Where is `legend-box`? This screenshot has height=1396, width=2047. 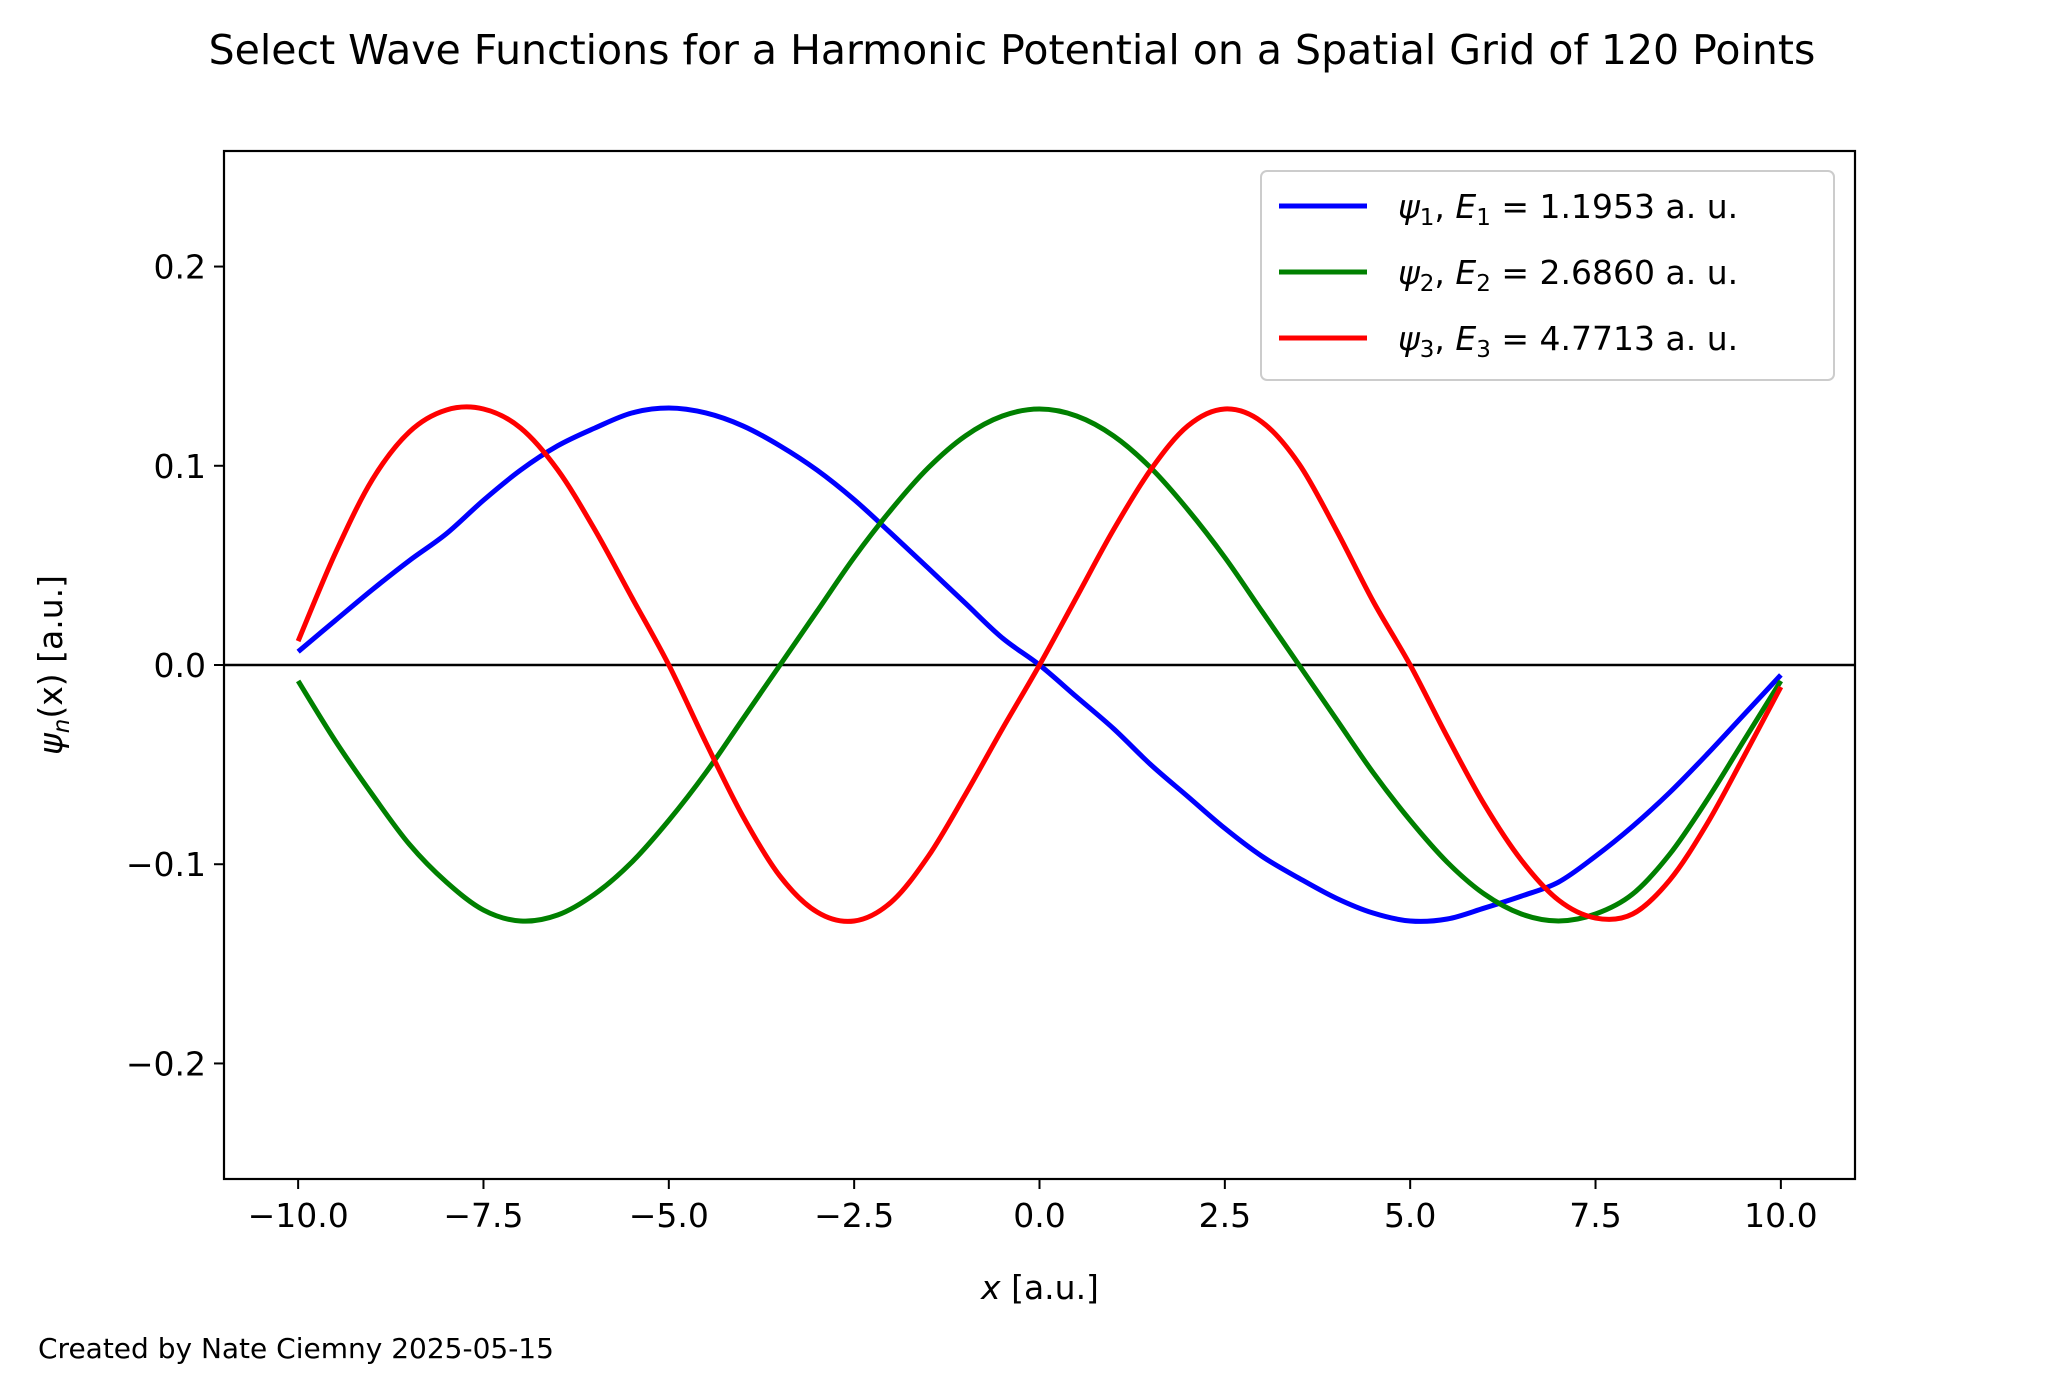 legend-box is located at coordinates (1547, 275).